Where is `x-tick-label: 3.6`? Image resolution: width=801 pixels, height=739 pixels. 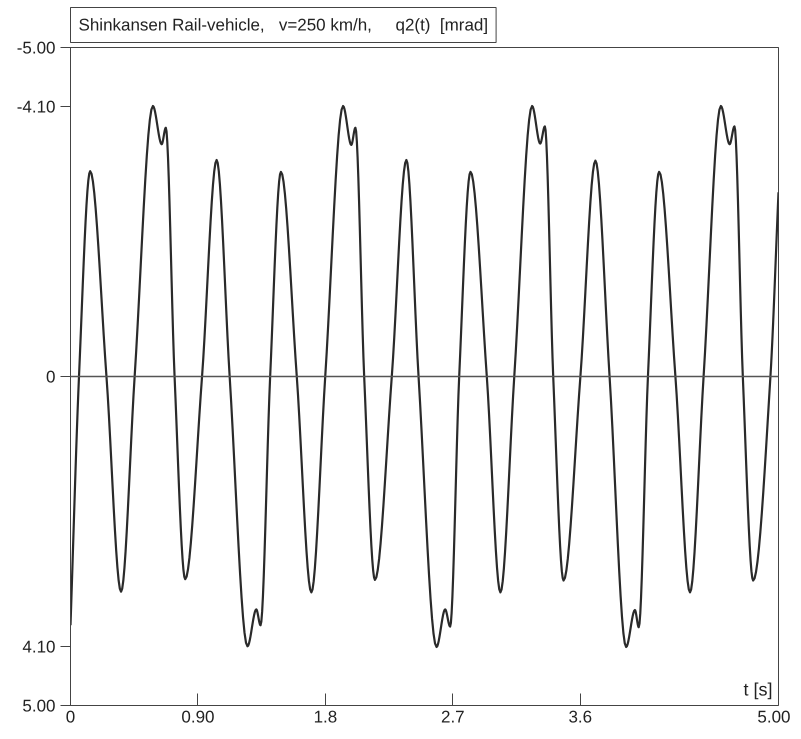 x-tick-label: 3.6 is located at coordinates (580, 717).